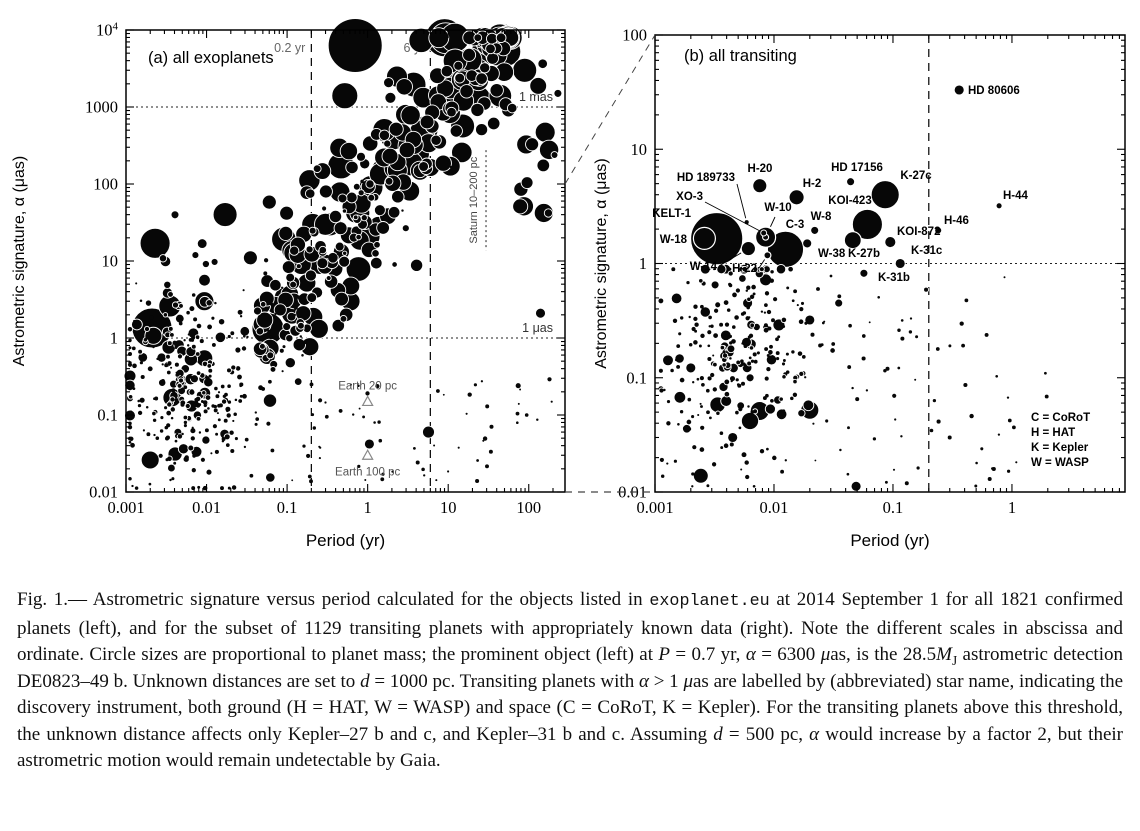 The image size is (1140, 831). I want to click on point-label-HD 189733: HD 189733, so click(706, 178).